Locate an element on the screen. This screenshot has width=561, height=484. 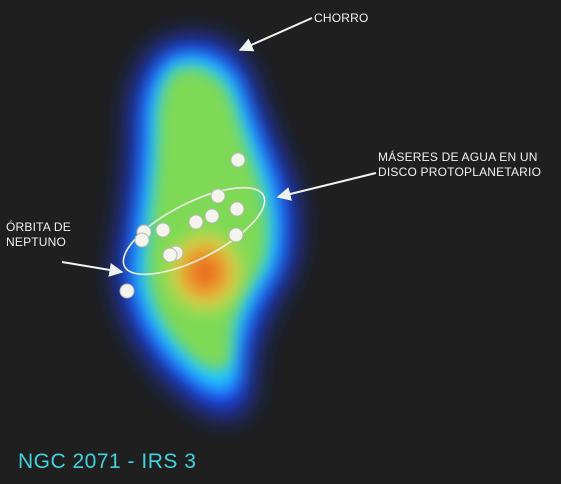
object-title: NGC 2071 - IRS 3 is located at coordinates (107, 461).